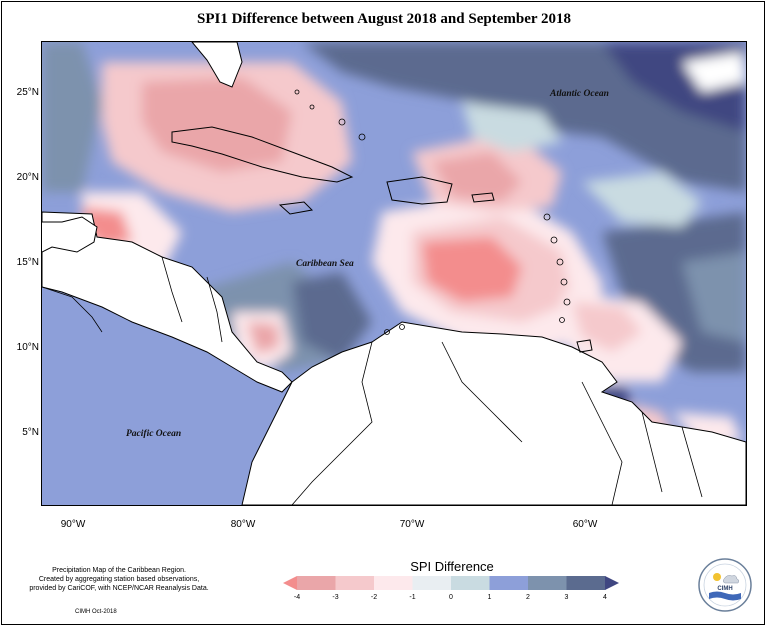  Describe the element at coordinates (325, 264) in the screenshot. I see `caribbean-sea-label: Caribbean Sea` at that location.